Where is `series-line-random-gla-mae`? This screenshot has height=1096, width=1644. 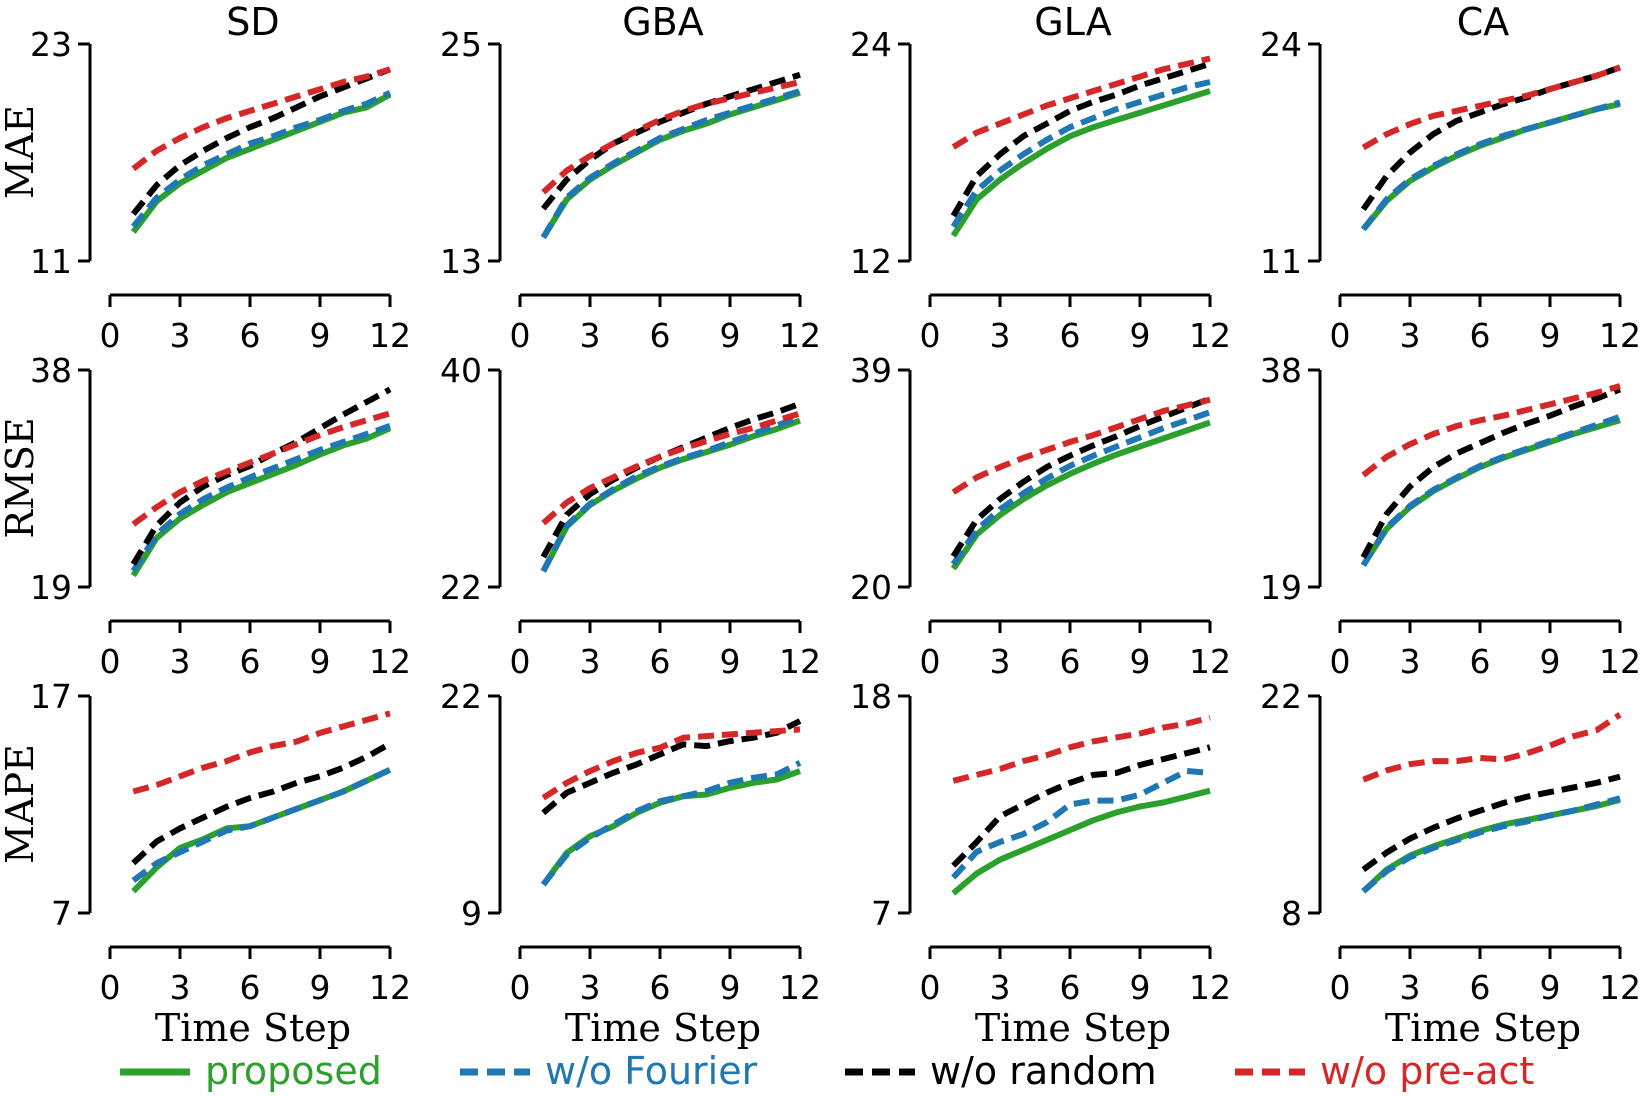 series-line-random-gla-mae is located at coordinates (1080, 139).